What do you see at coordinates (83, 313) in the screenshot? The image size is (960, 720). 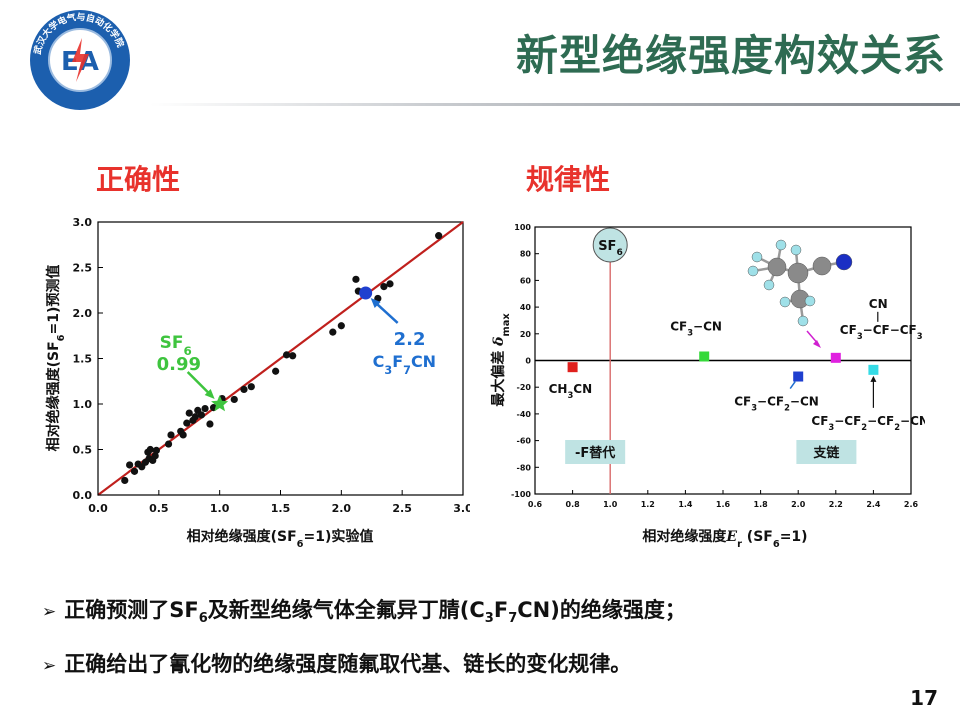 I see `y-tick-label: 2.0` at bounding box center [83, 313].